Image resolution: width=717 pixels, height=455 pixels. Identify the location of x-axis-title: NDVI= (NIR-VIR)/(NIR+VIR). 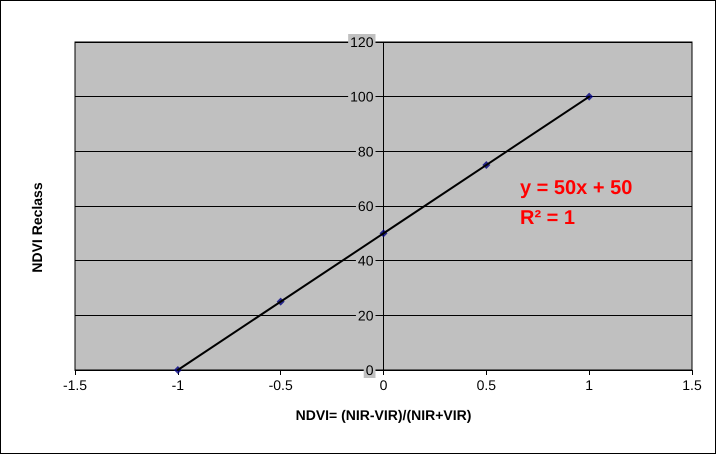
(384, 415).